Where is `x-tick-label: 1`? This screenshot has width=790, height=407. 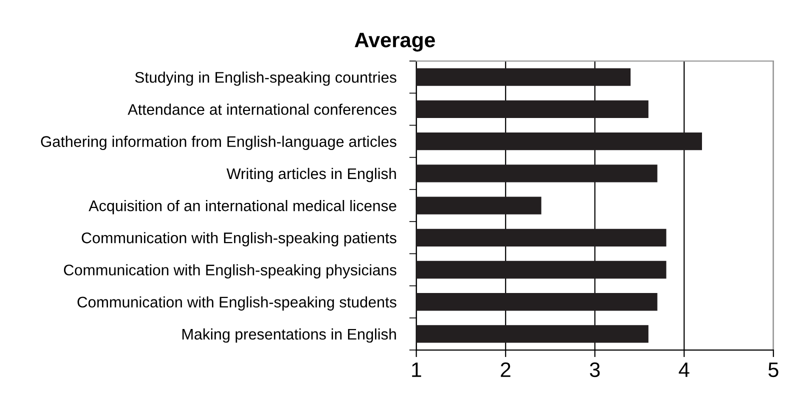
x-tick-label: 1 is located at coordinates (417, 369).